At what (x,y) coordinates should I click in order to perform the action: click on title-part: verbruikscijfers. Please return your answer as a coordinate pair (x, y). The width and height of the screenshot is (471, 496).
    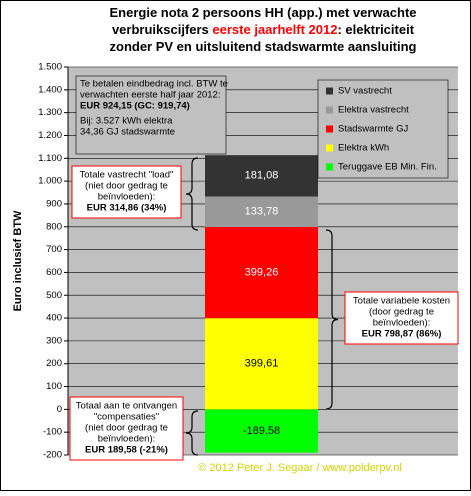
    Looking at the image, I should click on (162, 29).